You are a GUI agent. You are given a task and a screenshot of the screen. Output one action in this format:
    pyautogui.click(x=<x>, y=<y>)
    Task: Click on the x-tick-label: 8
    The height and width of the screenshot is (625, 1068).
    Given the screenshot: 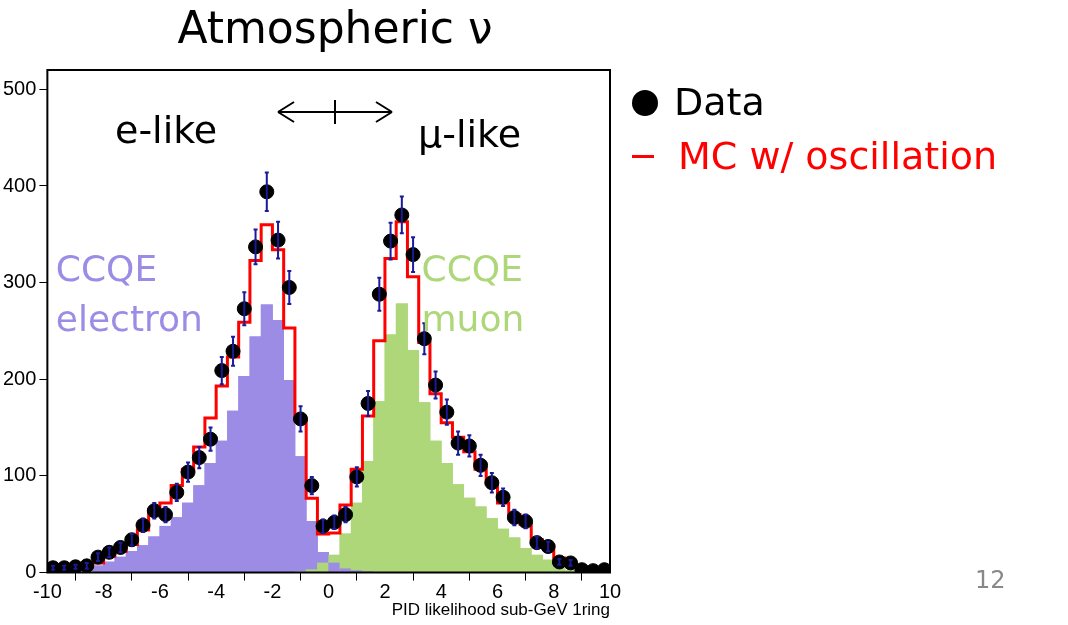 What is the action you would take?
    pyautogui.click(x=554, y=591)
    